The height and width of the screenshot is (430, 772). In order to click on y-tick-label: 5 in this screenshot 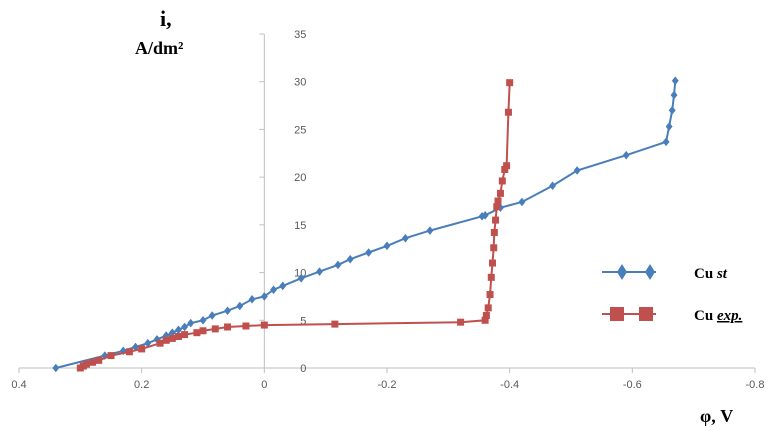, I will do `click(303, 321)`.